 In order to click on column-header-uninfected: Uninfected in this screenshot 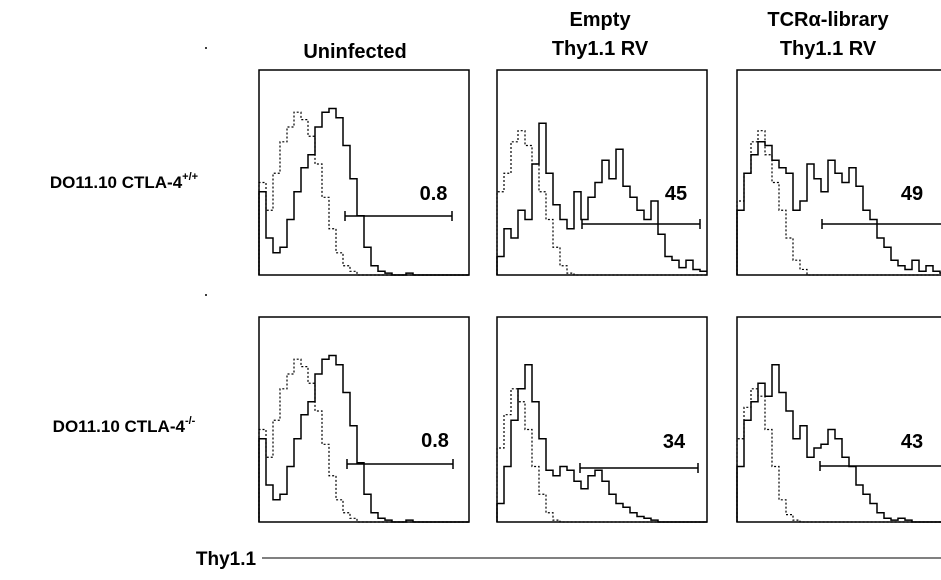, I will do `click(354, 52)`.